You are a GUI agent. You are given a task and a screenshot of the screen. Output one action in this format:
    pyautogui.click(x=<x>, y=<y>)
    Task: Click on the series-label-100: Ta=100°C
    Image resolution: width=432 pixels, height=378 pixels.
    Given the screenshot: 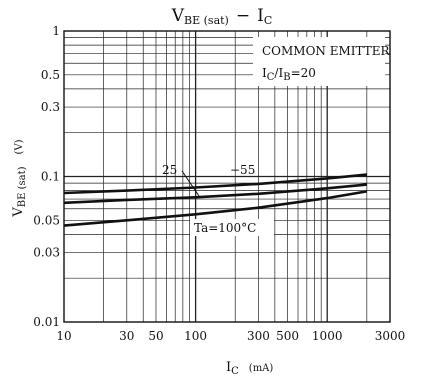 What is the action you would take?
    pyautogui.click(x=225, y=228)
    